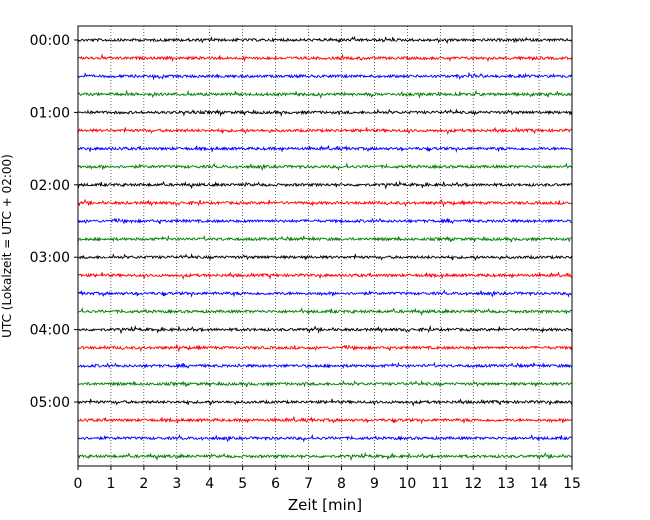 The height and width of the screenshot is (520, 650). Describe the element at coordinates (50, 331) in the screenshot. I see `y-tick-label: 04:00` at that location.